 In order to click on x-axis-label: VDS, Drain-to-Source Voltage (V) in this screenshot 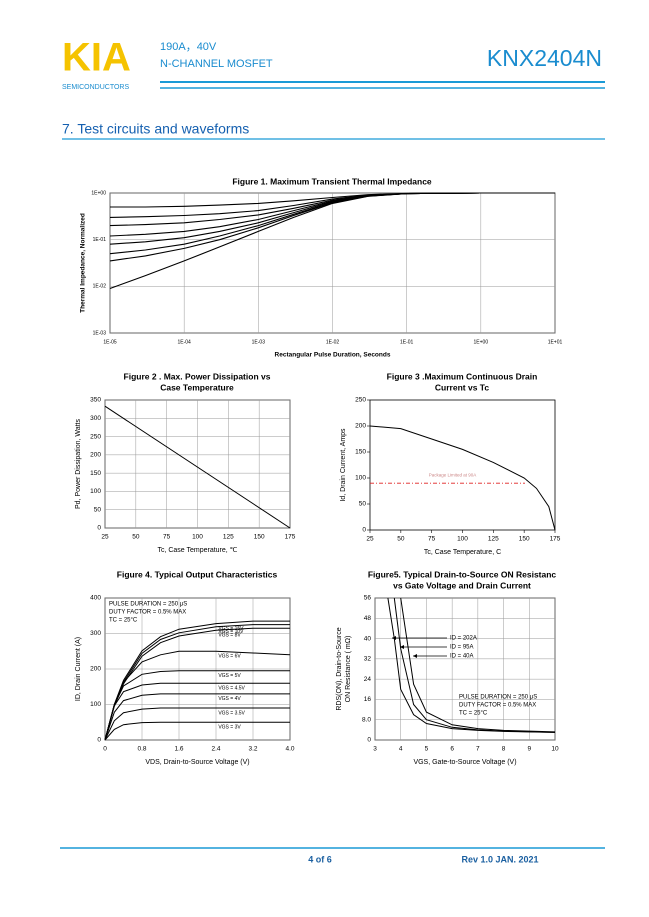, I will do `click(197, 762)`.